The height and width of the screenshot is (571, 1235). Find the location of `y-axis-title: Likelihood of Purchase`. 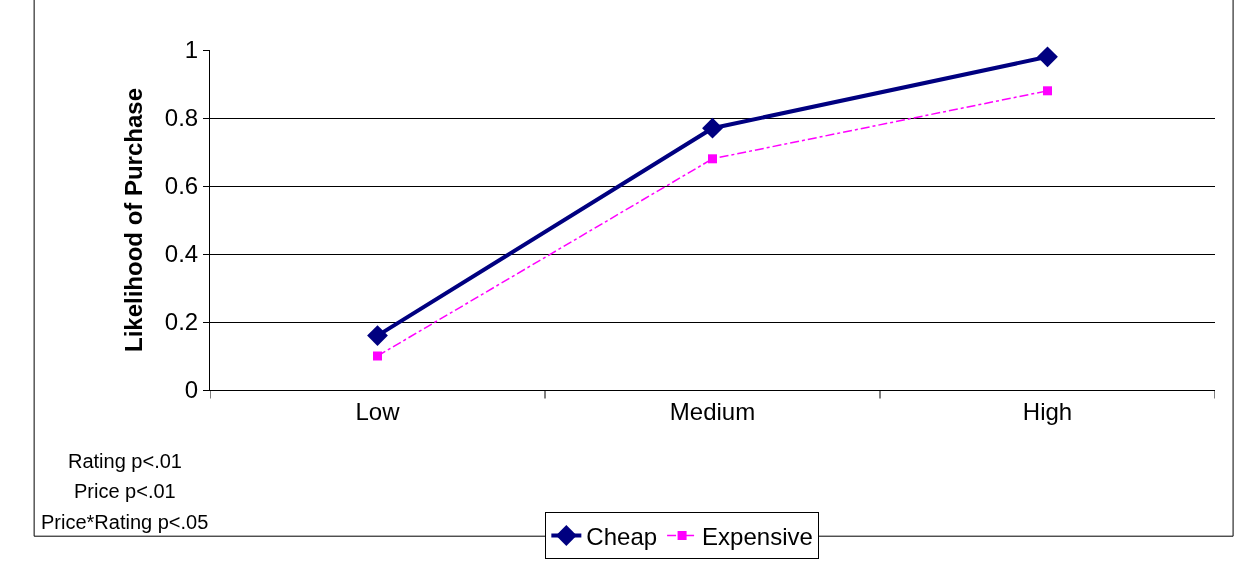

y-axis-title: Likelihood of Purchase is located at coordinates (133, 220).